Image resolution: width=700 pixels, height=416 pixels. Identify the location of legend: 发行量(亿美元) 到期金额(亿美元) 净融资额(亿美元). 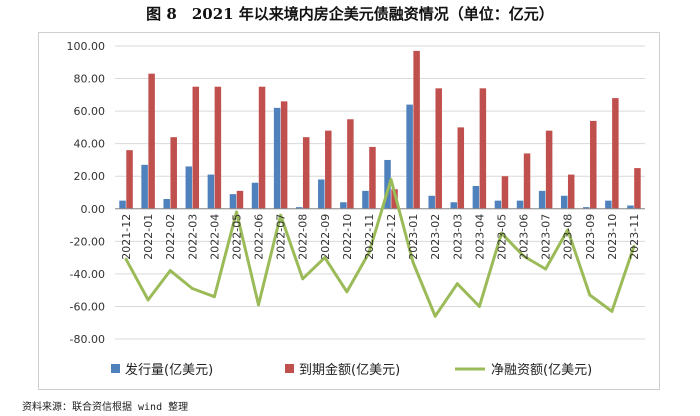
(351, 370).